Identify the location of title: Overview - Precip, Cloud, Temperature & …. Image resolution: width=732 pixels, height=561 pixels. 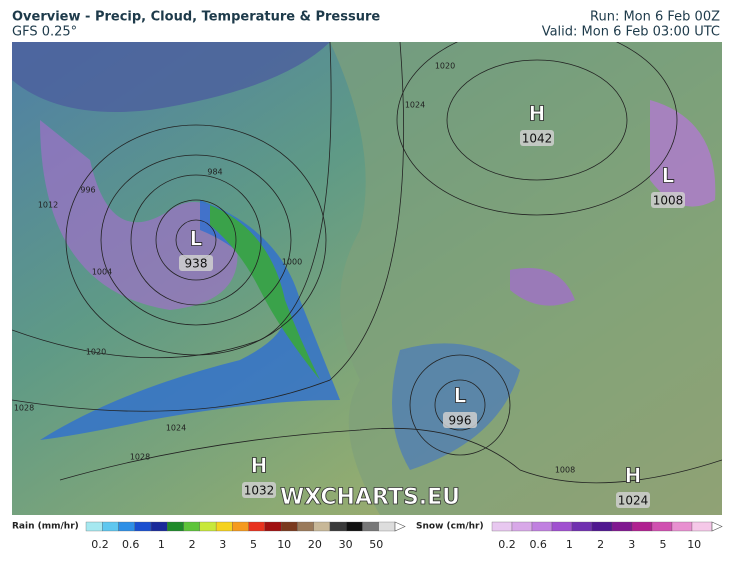
(196, 17).